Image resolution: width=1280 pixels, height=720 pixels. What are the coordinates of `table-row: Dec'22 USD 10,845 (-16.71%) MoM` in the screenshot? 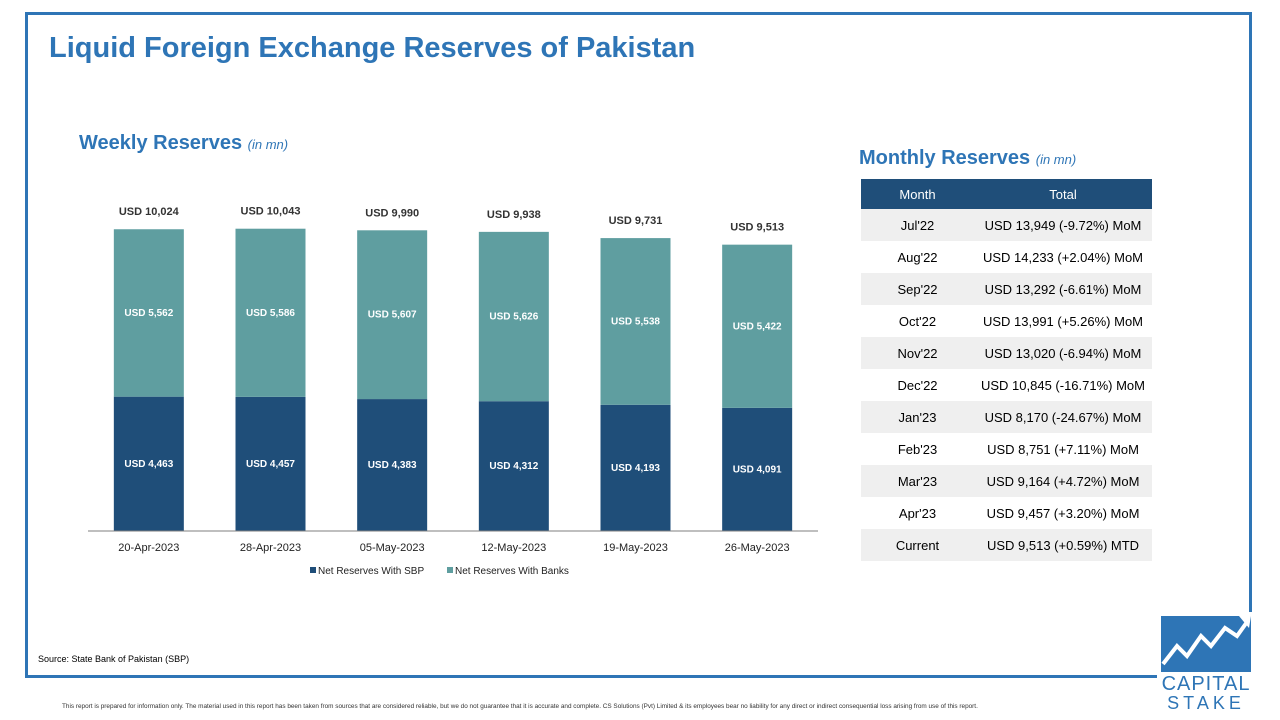 It's located at (1006, 385).